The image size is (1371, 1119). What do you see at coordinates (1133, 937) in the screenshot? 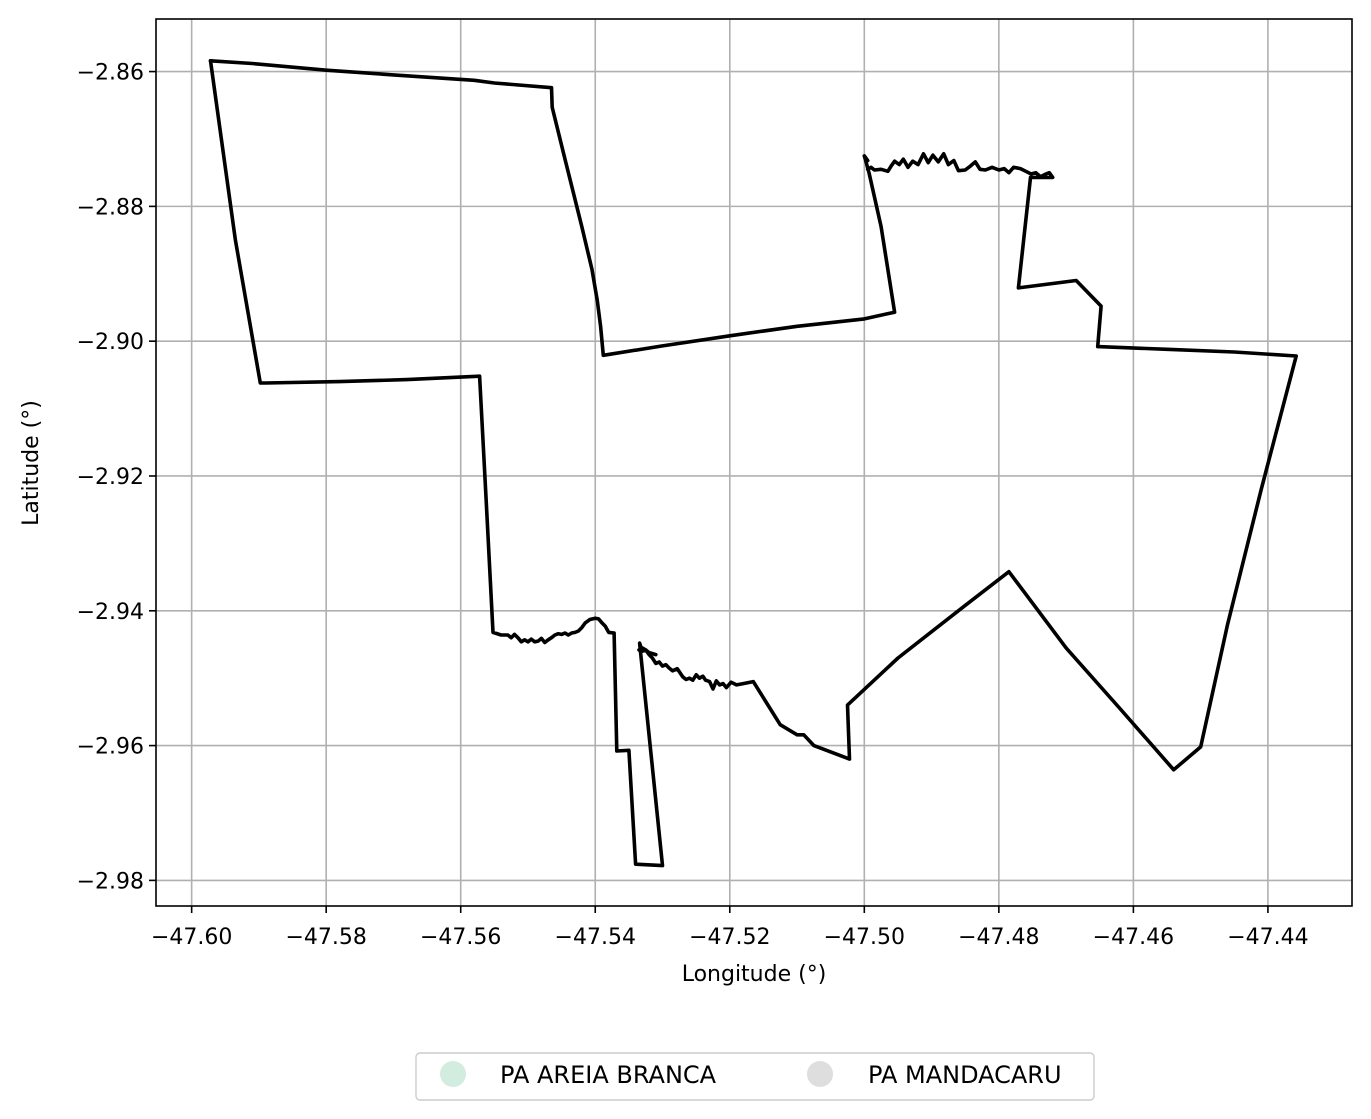
I see `x-tick-label: −47.46` at bounding box center [1133, 937].